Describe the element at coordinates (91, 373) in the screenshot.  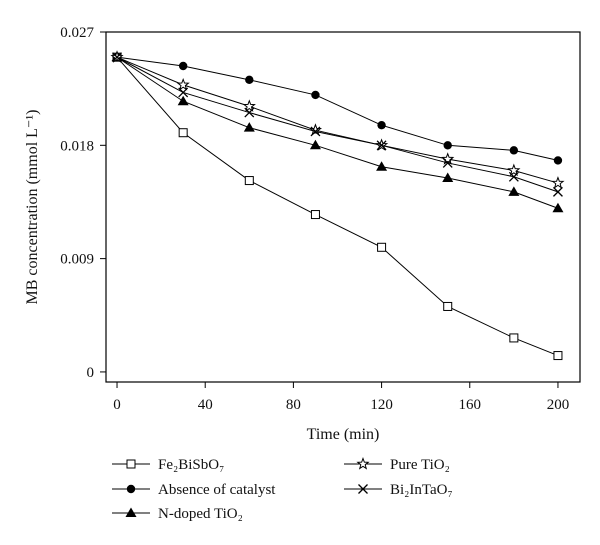
I see `y-tick-label: 0` at that location.